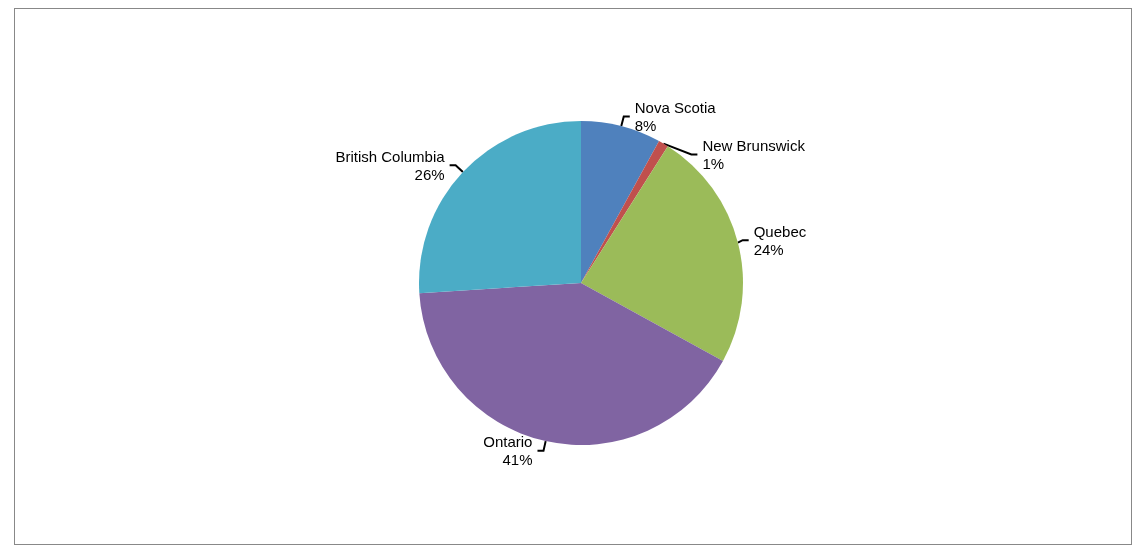 The width and height of the screenshot is (1134, 547). Describe the element at coordinates (429, 174) in the screenshot. I see `data-label: 26%` at that location.